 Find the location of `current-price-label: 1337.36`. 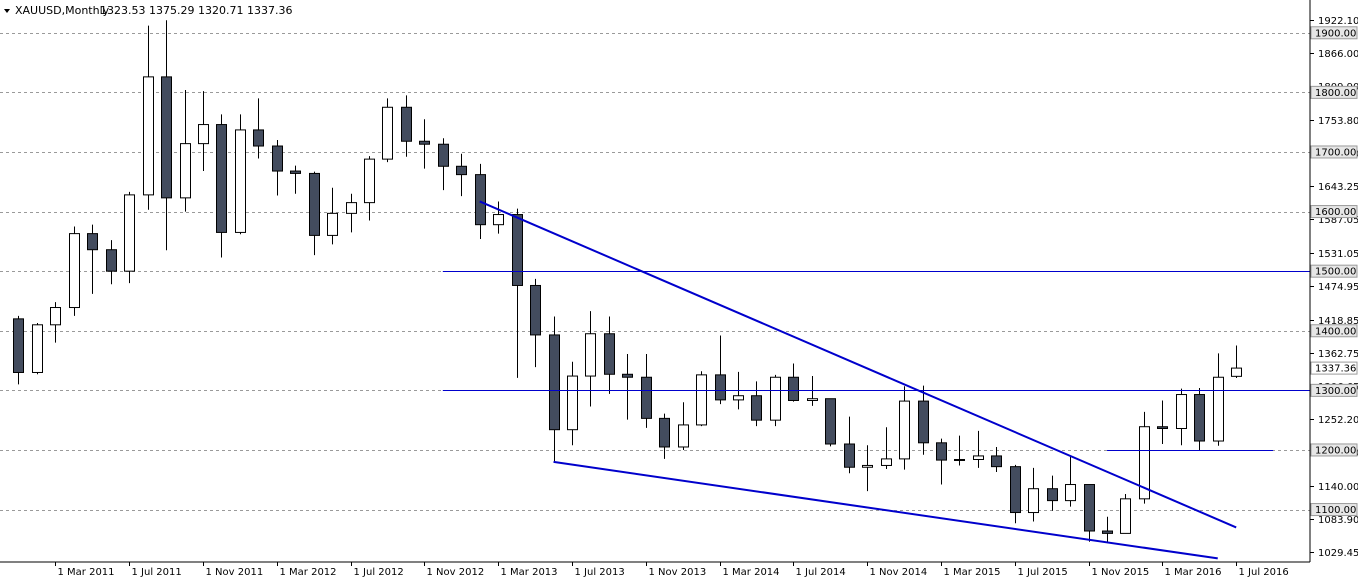

current-price-label: 1337.36 is located at coordinates (1335, 369).